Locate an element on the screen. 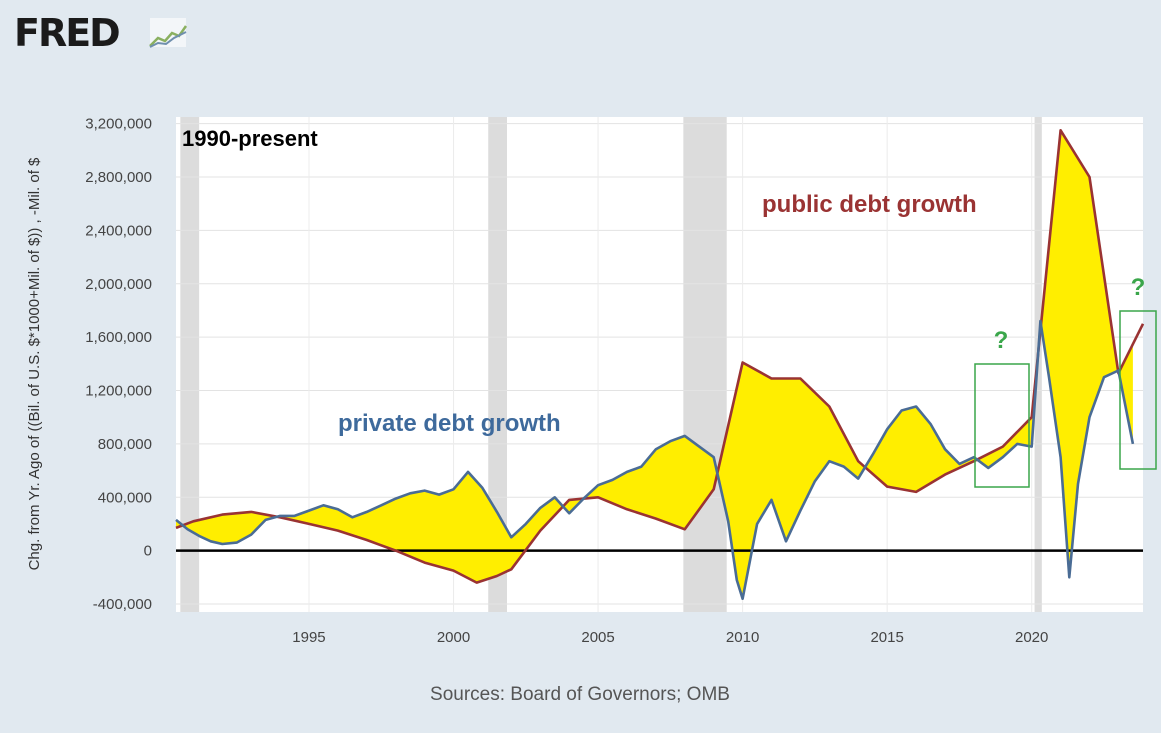 The width and height of the screenshot is (1161, 733). source-caption: Sources: Board of Governors; OMB is located at coordinates (580, 694).